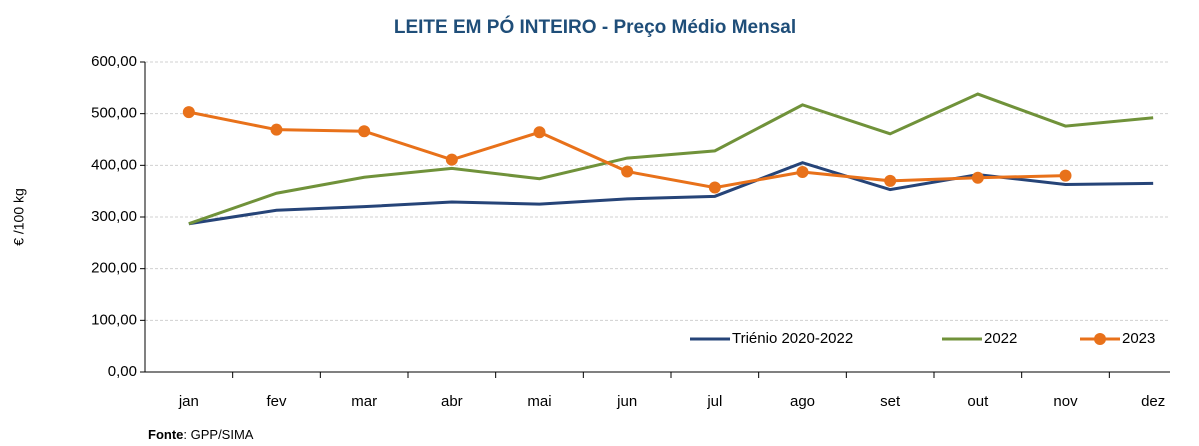 The width and height of the screenshot is (1199, 446). I want to click on chart-title: LEITE EM PÓ INTEIRO - Preço Médio Mensal, so click(595, 27).